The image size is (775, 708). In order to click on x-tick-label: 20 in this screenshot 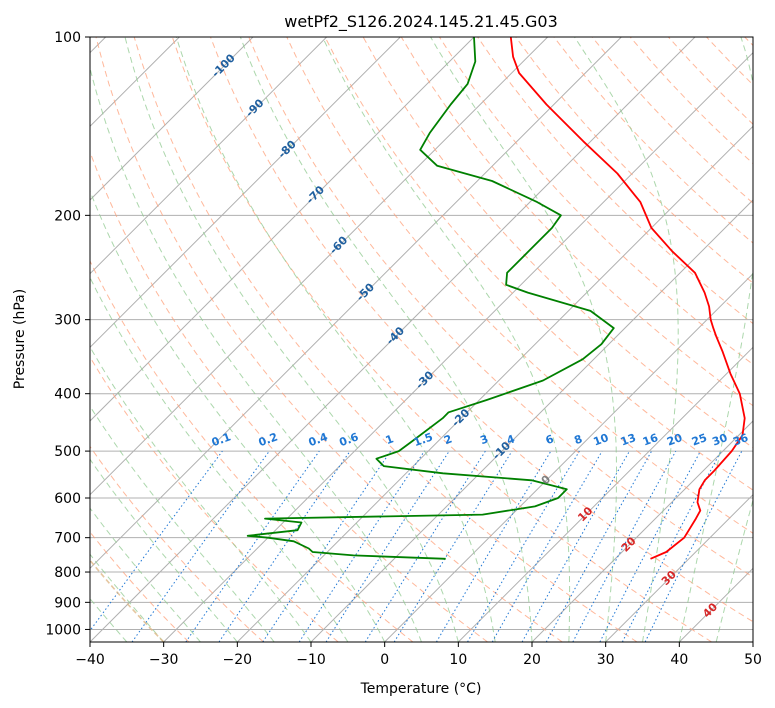, I will do `click(532, 660)`.